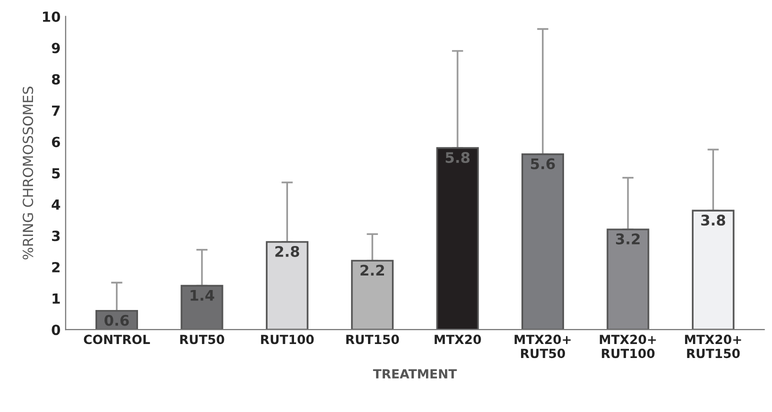 The width and height of the screenshot is (772, 412). Describe the element at coordinates (28, 173) in the screenshot. I see `y-axis-title: %RING CHROMOSSOMES` at that location.